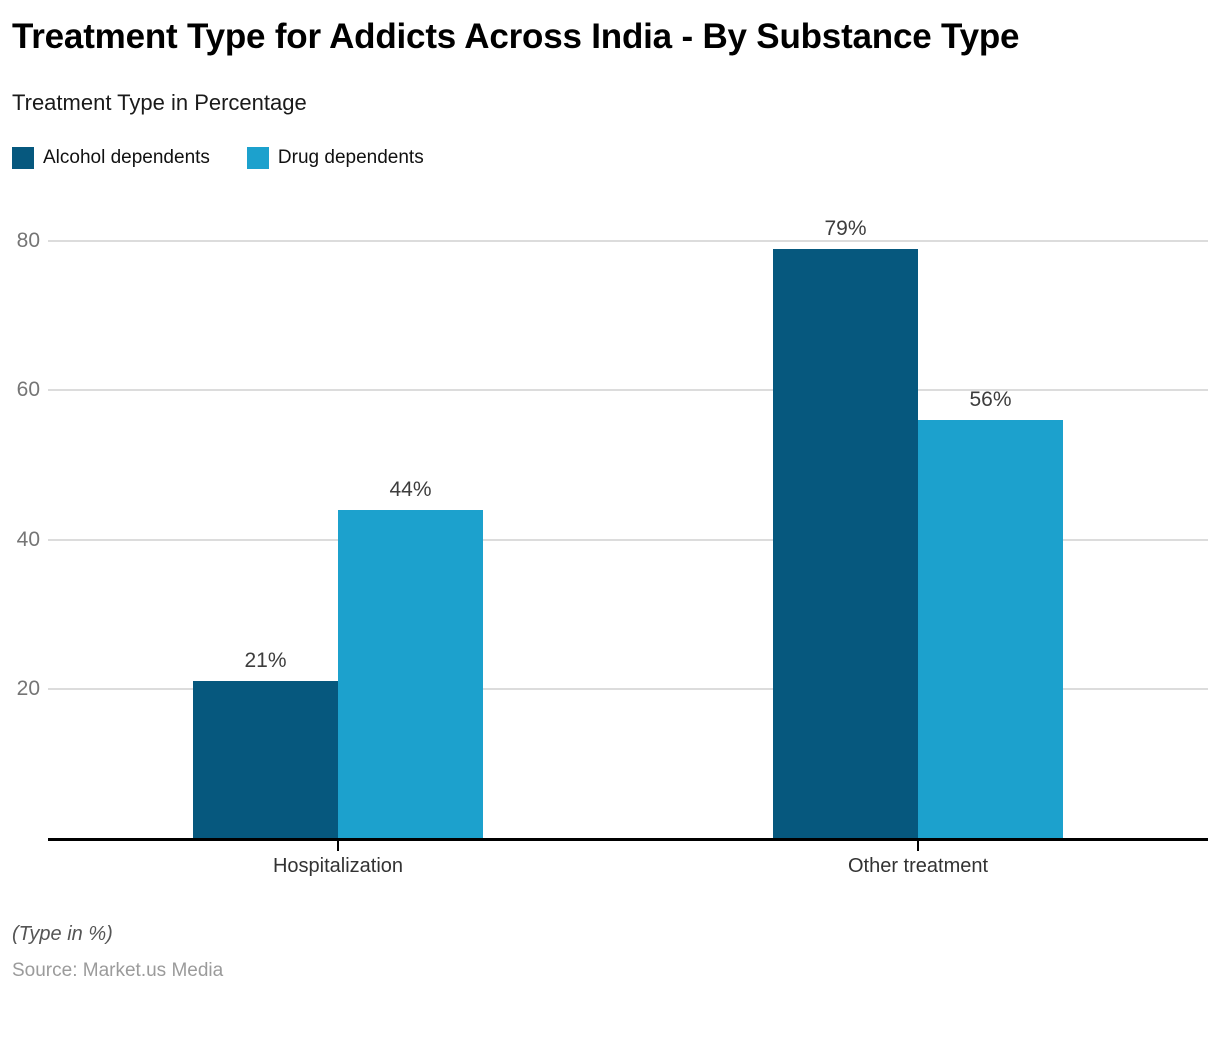 Image resolution: width=1220 pixels, height=1058 pixels. I want to click on x-axis-label: Other treatment, so click(918, 866).